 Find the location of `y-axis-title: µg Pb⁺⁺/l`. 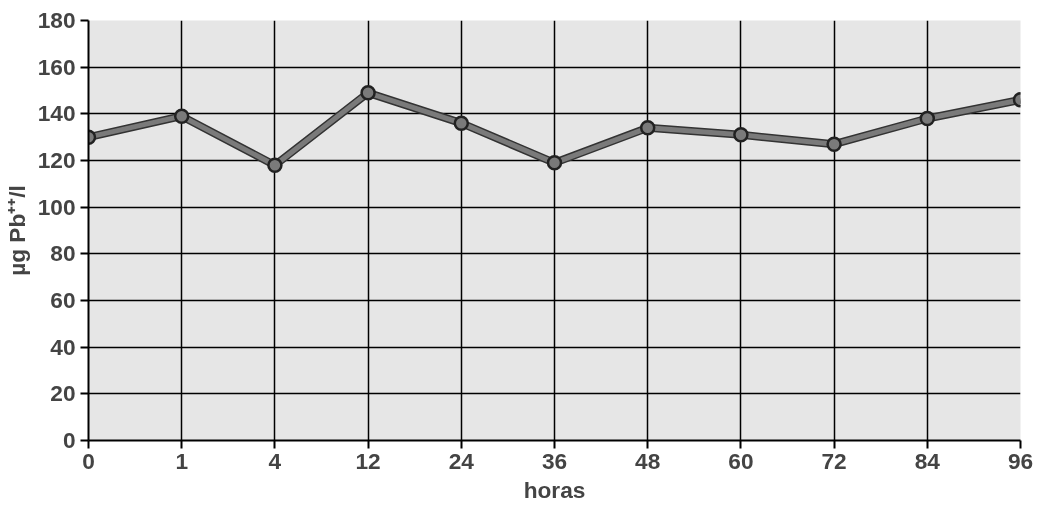

y-axis-title: µg Pb⁺⁺/l is located at coordinates (16, 230).